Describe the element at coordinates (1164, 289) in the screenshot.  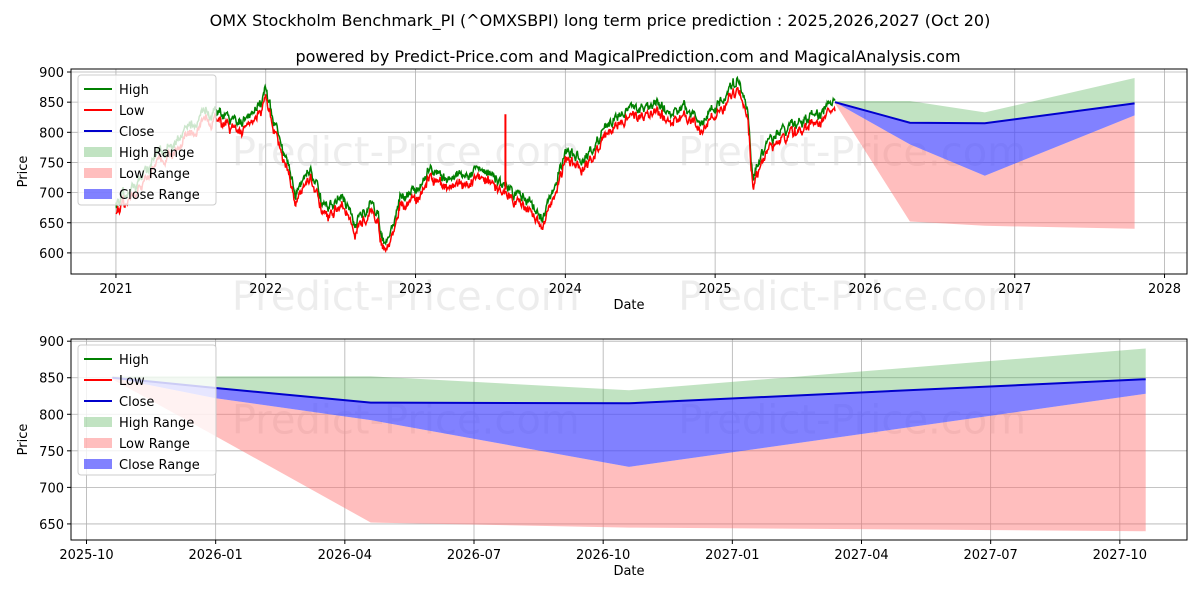
I see `x-tick-label: 2028` at that location.